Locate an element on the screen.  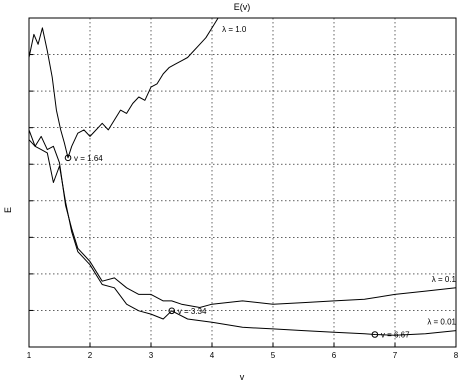
series-label-1: λ = 1.0 is located at coordinates (234, 29).